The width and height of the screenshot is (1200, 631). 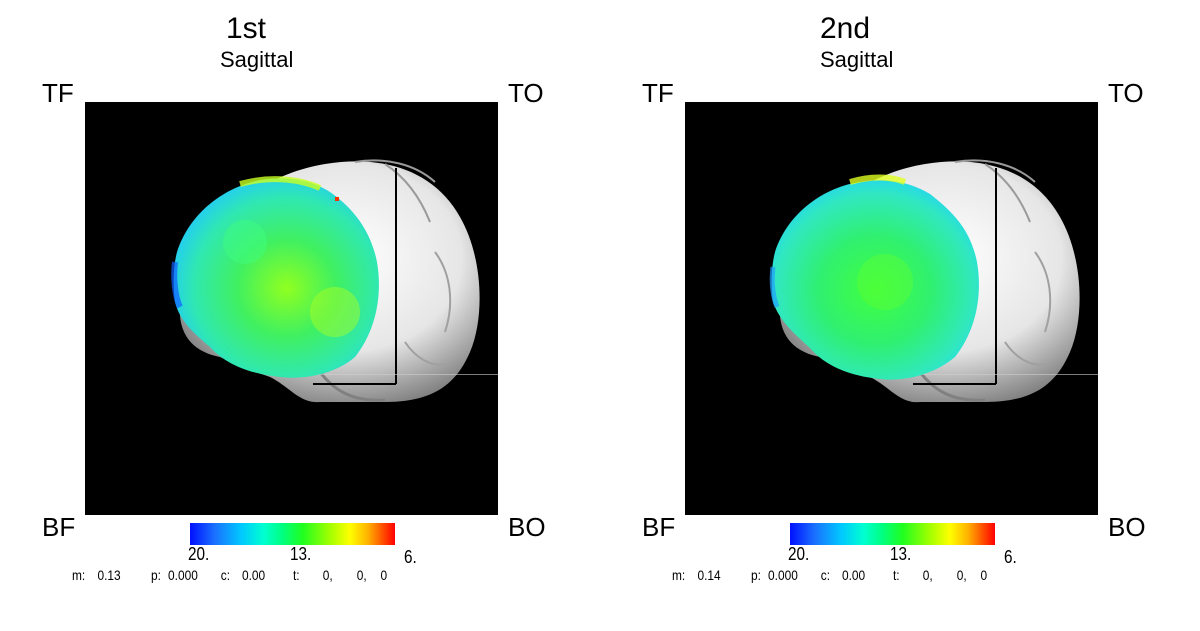 I want to click on panel-title: 2nd, so click(x=845, y=28).